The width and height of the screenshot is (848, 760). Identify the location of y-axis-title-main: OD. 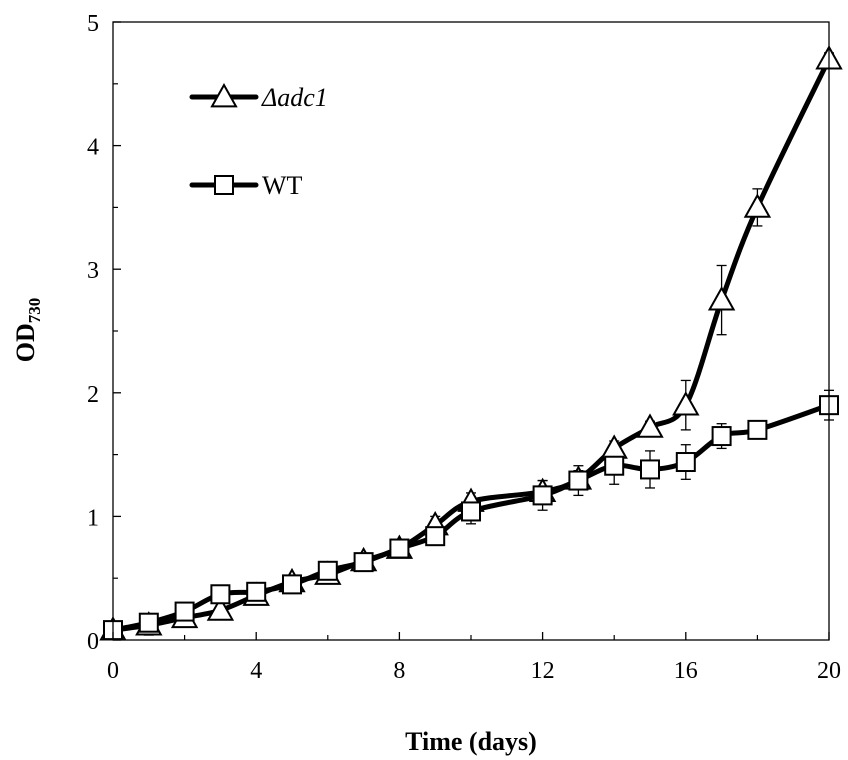
(25, 342).